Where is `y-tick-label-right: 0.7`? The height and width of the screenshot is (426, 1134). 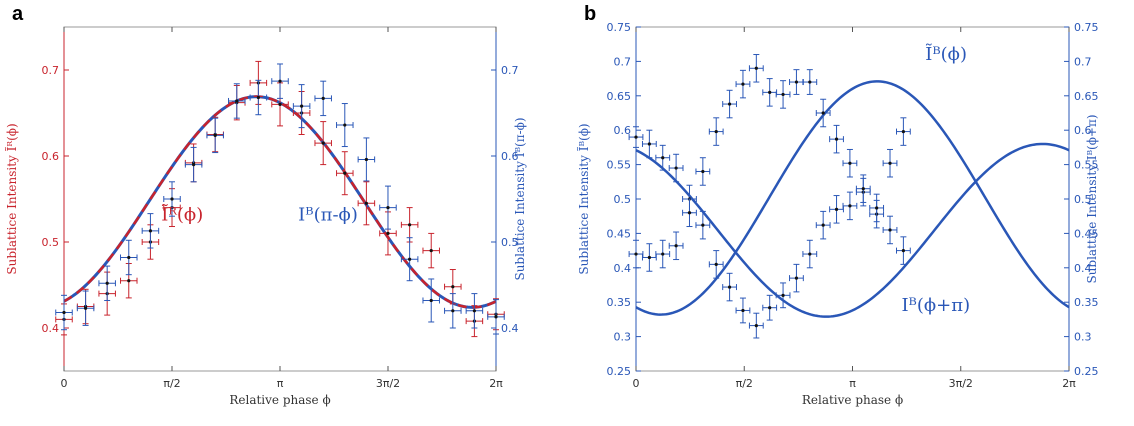 y-tick-label-right: 0.7 is located at coordinates (510, 70).